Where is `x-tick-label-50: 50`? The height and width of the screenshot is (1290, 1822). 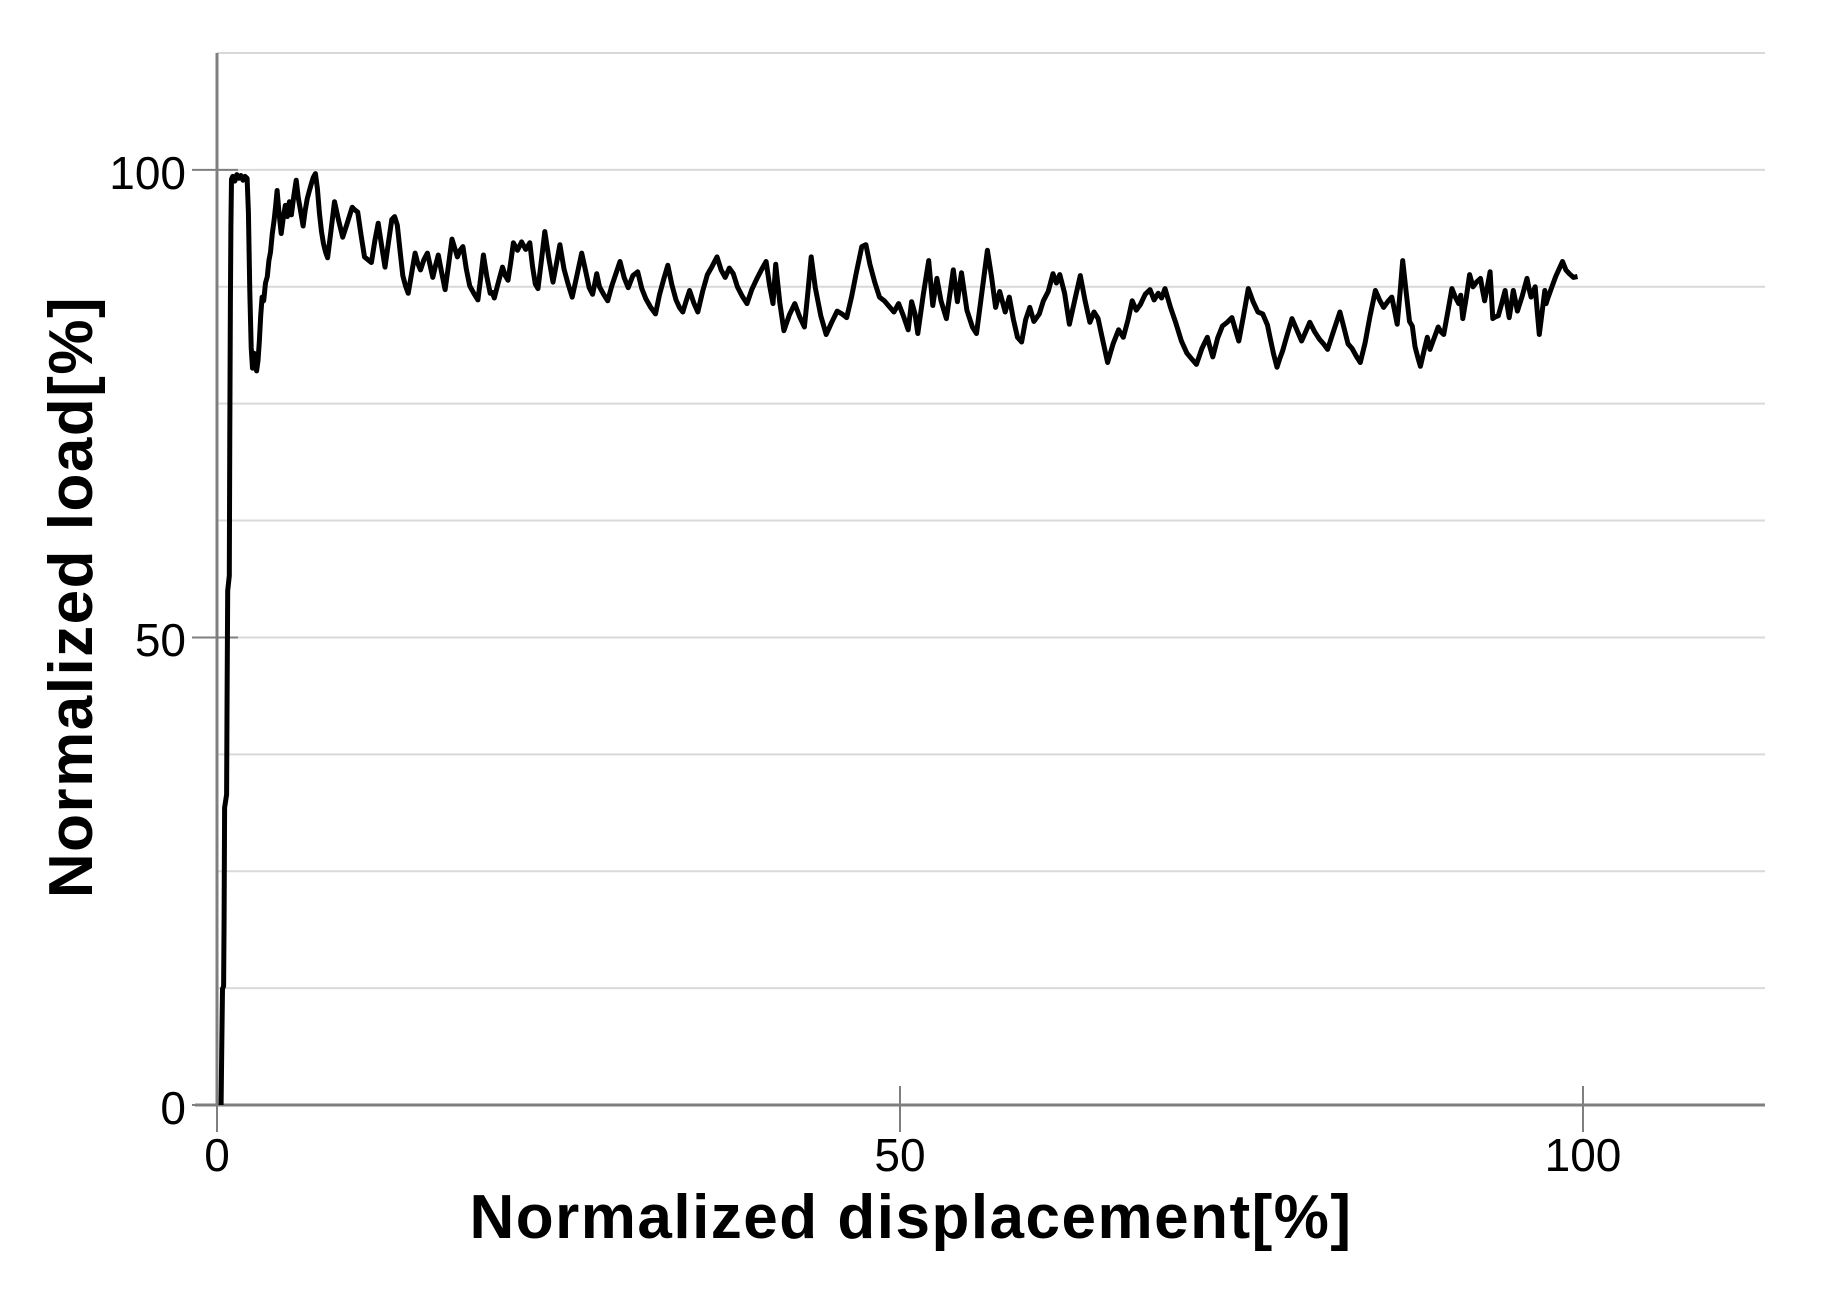
x-tick-label-50: 50 is located at coordinates (900, 1155).